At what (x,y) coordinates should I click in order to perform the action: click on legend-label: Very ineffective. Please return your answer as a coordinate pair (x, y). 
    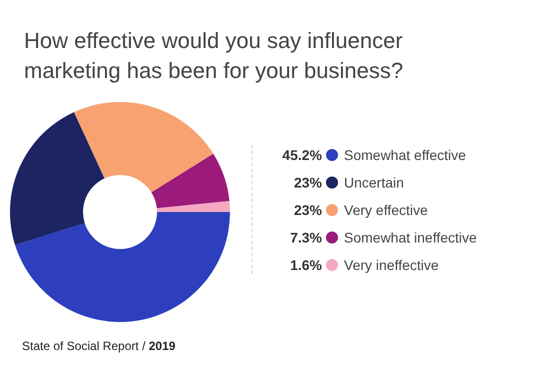
    Looking at the image, I should click on (391, 265).